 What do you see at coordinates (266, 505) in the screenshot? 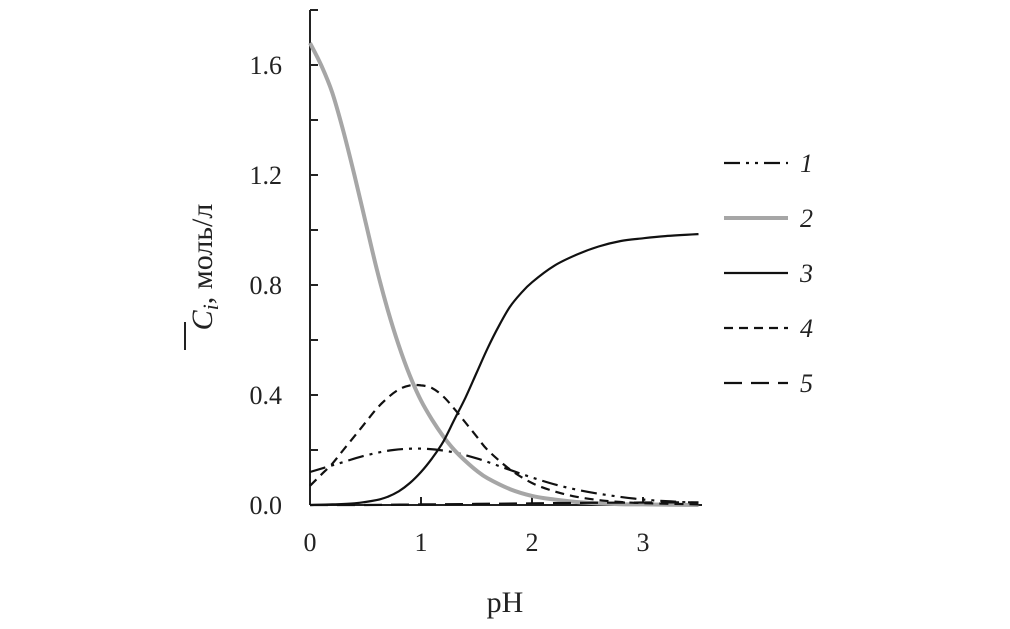
I see `y-tick-label: 0.0` at bounding box center [266, 505].